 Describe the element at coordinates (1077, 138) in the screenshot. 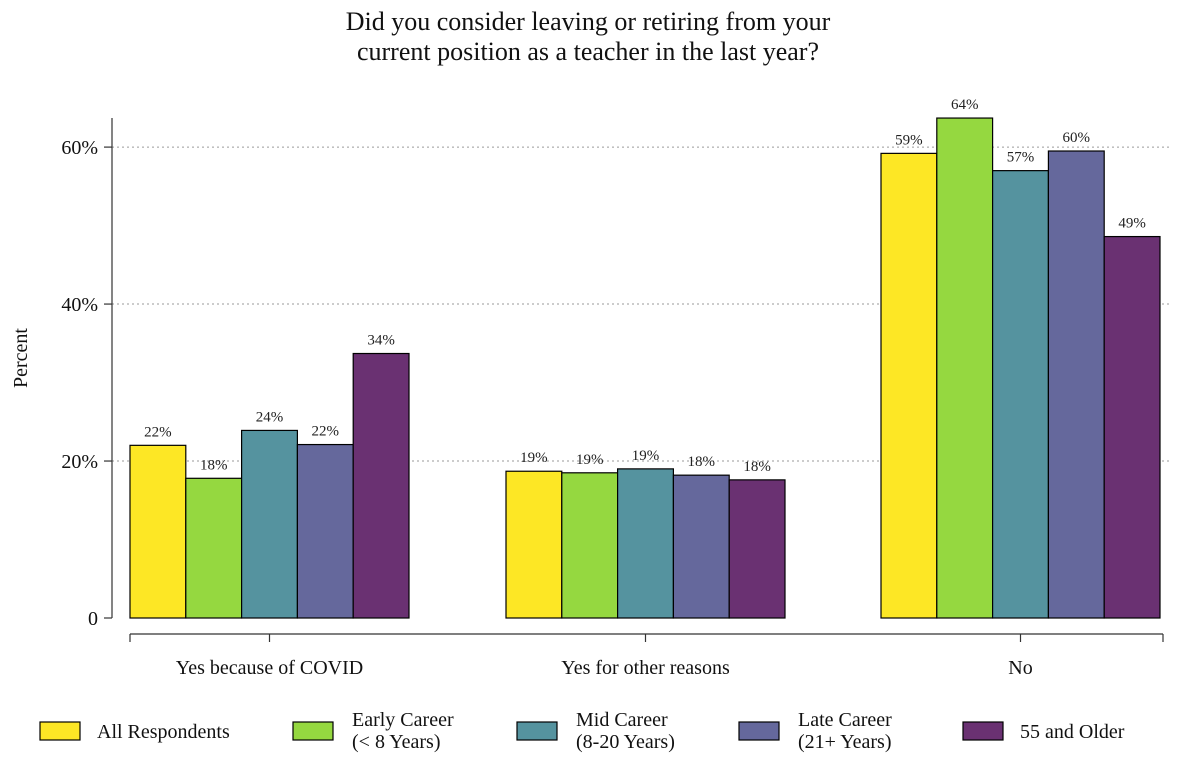

I see `data-label: 60%` at that location.